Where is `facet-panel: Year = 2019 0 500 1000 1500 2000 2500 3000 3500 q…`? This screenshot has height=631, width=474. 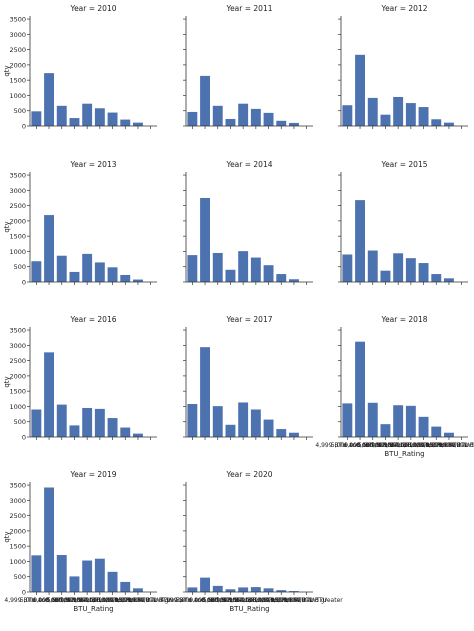 facet-panel: Year = 2019 0 500 1000 1500 2000 2500 3000 3500 q… is located at coordinates (95, 541).